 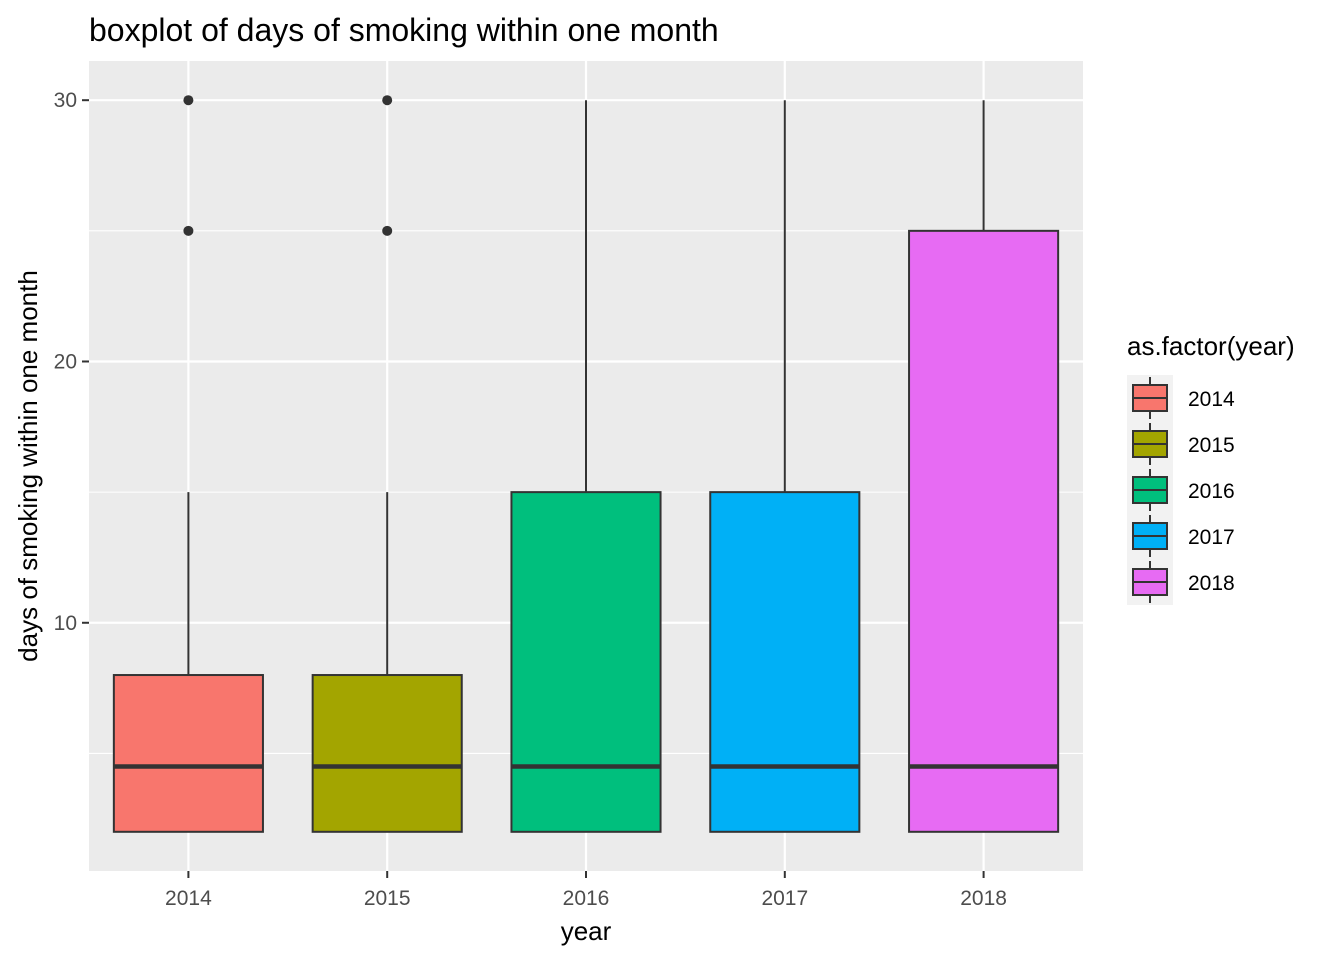 What do you see at coordinates (1181, 582) in the screenshot?
I see `legend-item-2018: 2018` at bounding box center [1181, 582].